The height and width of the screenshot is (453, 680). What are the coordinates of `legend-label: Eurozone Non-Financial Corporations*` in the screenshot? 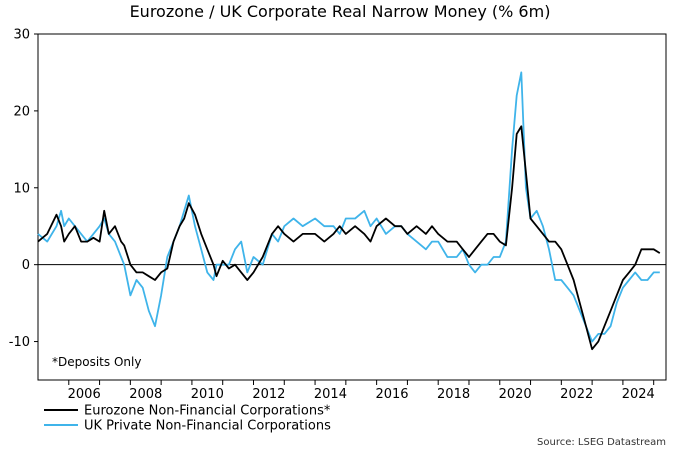 It's located at (207, 411).